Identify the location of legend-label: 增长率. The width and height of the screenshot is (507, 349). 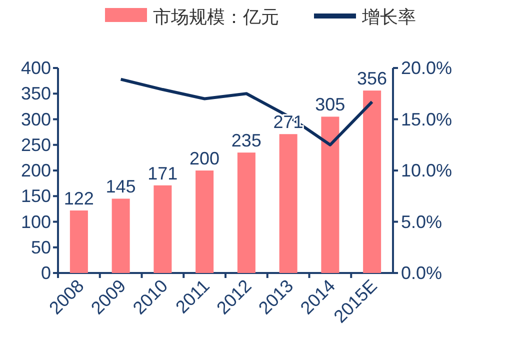
(388, 17).